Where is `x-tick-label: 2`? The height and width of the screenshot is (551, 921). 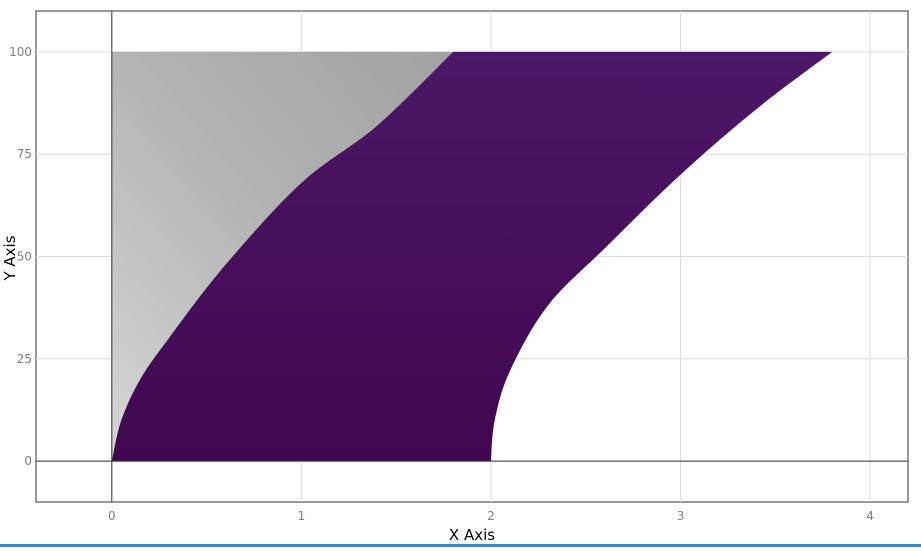 x-tick-label: 2 is located at coordinates (491, 516).